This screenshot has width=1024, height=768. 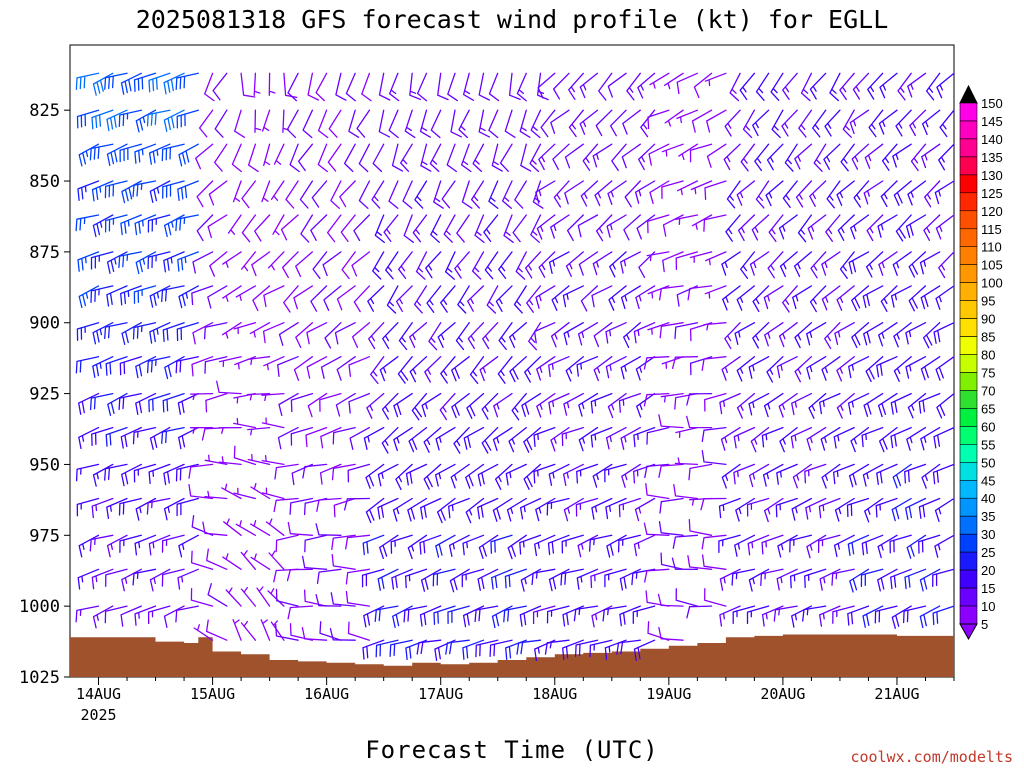 What do you see at coordinates (988, 516) in the screenshot?
I see `colorbar-label: 35` at bounding box center [988, 516].